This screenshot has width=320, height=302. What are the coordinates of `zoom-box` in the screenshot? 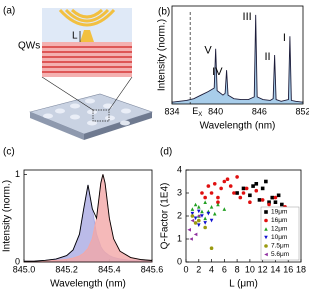 It's located at (101, 115).